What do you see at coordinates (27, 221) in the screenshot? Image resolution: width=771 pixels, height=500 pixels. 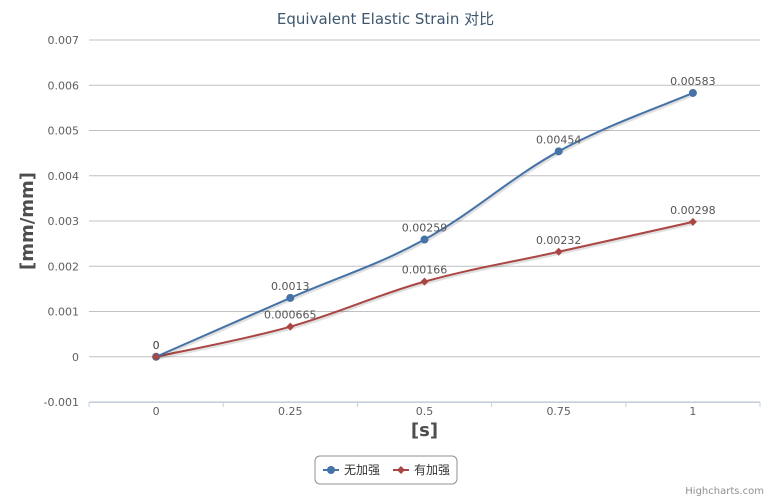 I see `y-axis-title: [mm/mm]` at bounding box center [27, 221].